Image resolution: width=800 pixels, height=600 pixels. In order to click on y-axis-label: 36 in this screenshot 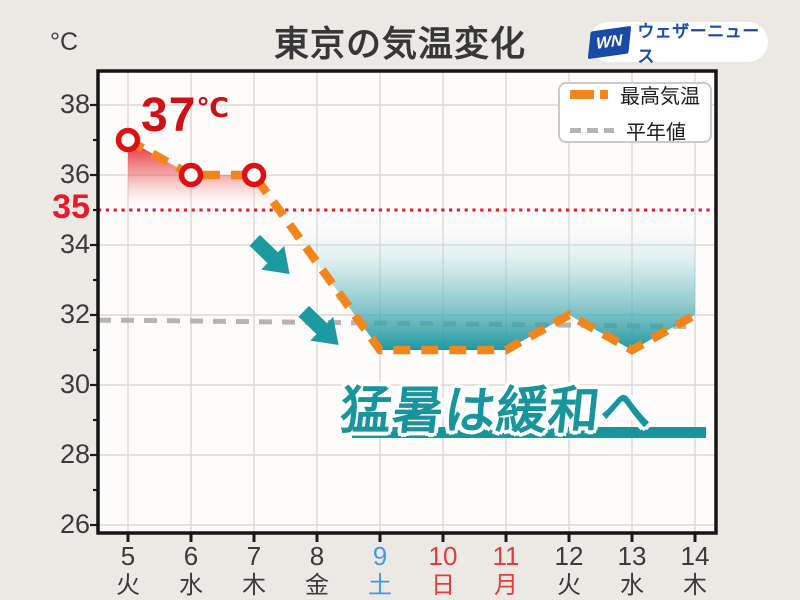, I will do `click(74, 174)`.